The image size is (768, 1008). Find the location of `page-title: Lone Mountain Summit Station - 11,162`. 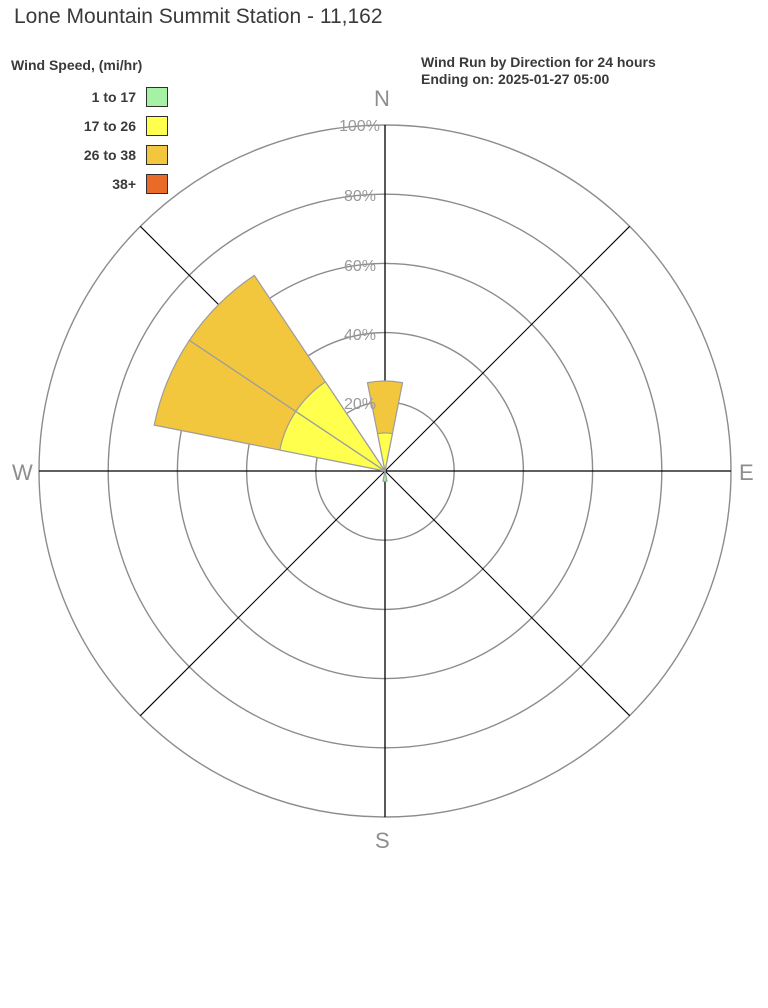

page-title: Lone Mountain Summit Station - 11,162 is located at coordinates (198, 16).